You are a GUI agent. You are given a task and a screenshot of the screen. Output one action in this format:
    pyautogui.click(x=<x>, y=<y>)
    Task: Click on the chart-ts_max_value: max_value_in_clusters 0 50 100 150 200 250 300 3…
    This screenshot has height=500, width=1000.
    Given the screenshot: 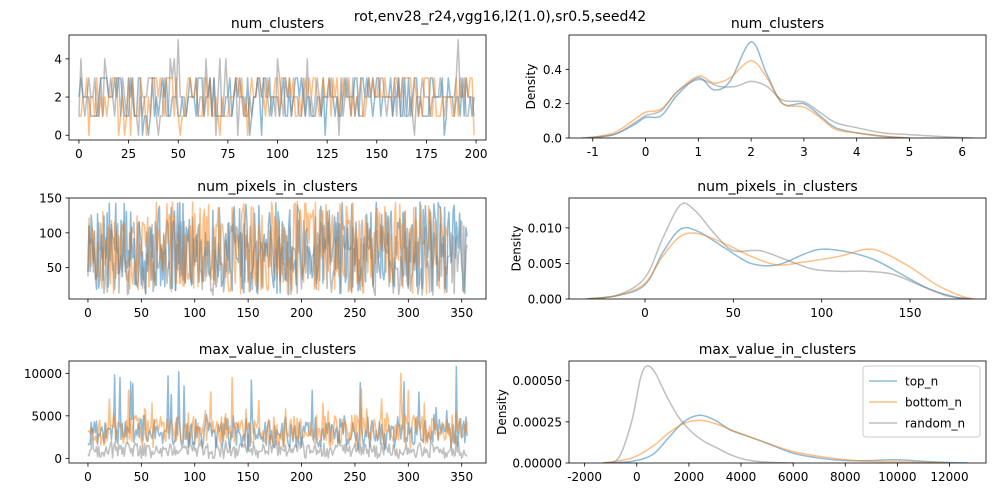 What is the action you would take?
    pyautogui.click(x=255, y=413)
    